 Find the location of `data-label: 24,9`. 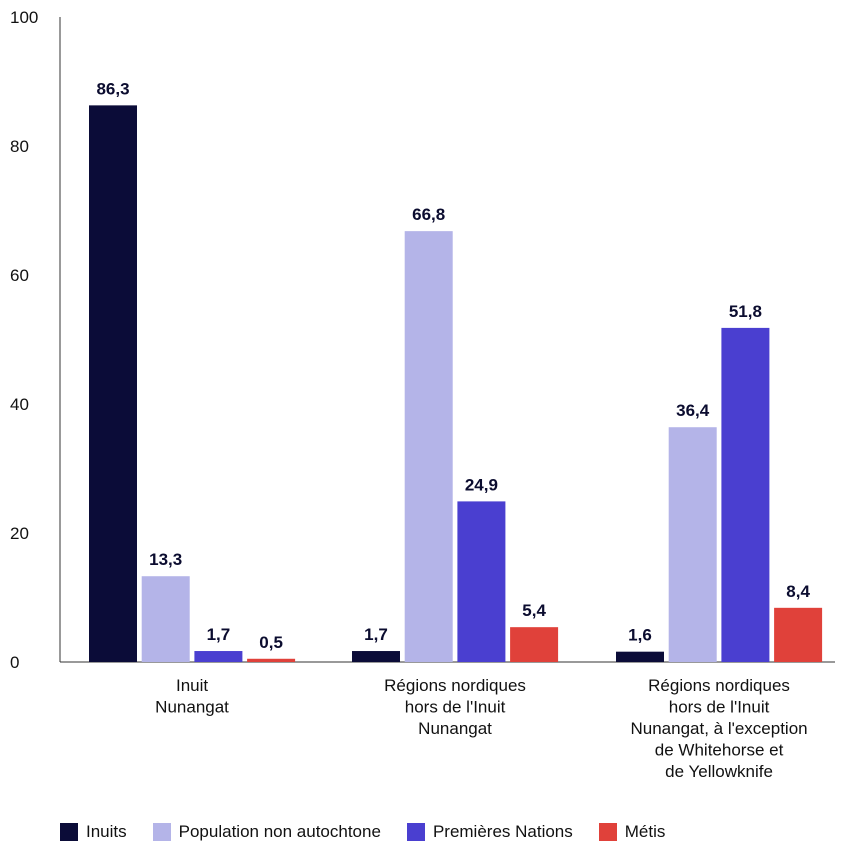

data-label: 24,9 is located at coordinates (481, 484).